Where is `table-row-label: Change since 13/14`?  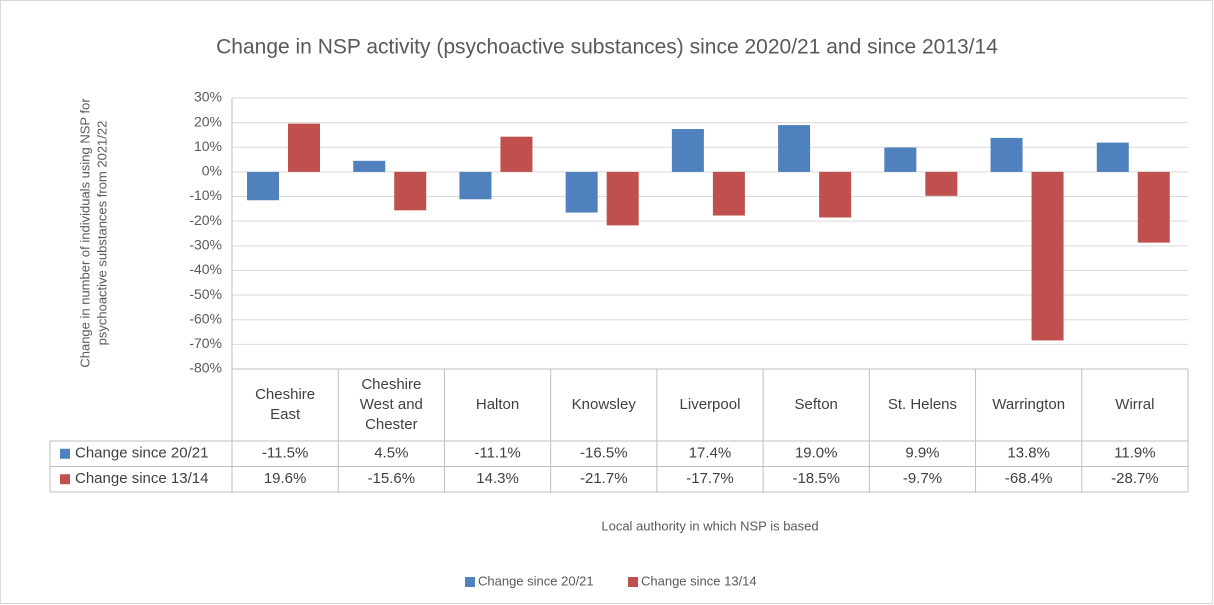 table-row-label: Change since 13/14 is located at coordinates (141, 478).